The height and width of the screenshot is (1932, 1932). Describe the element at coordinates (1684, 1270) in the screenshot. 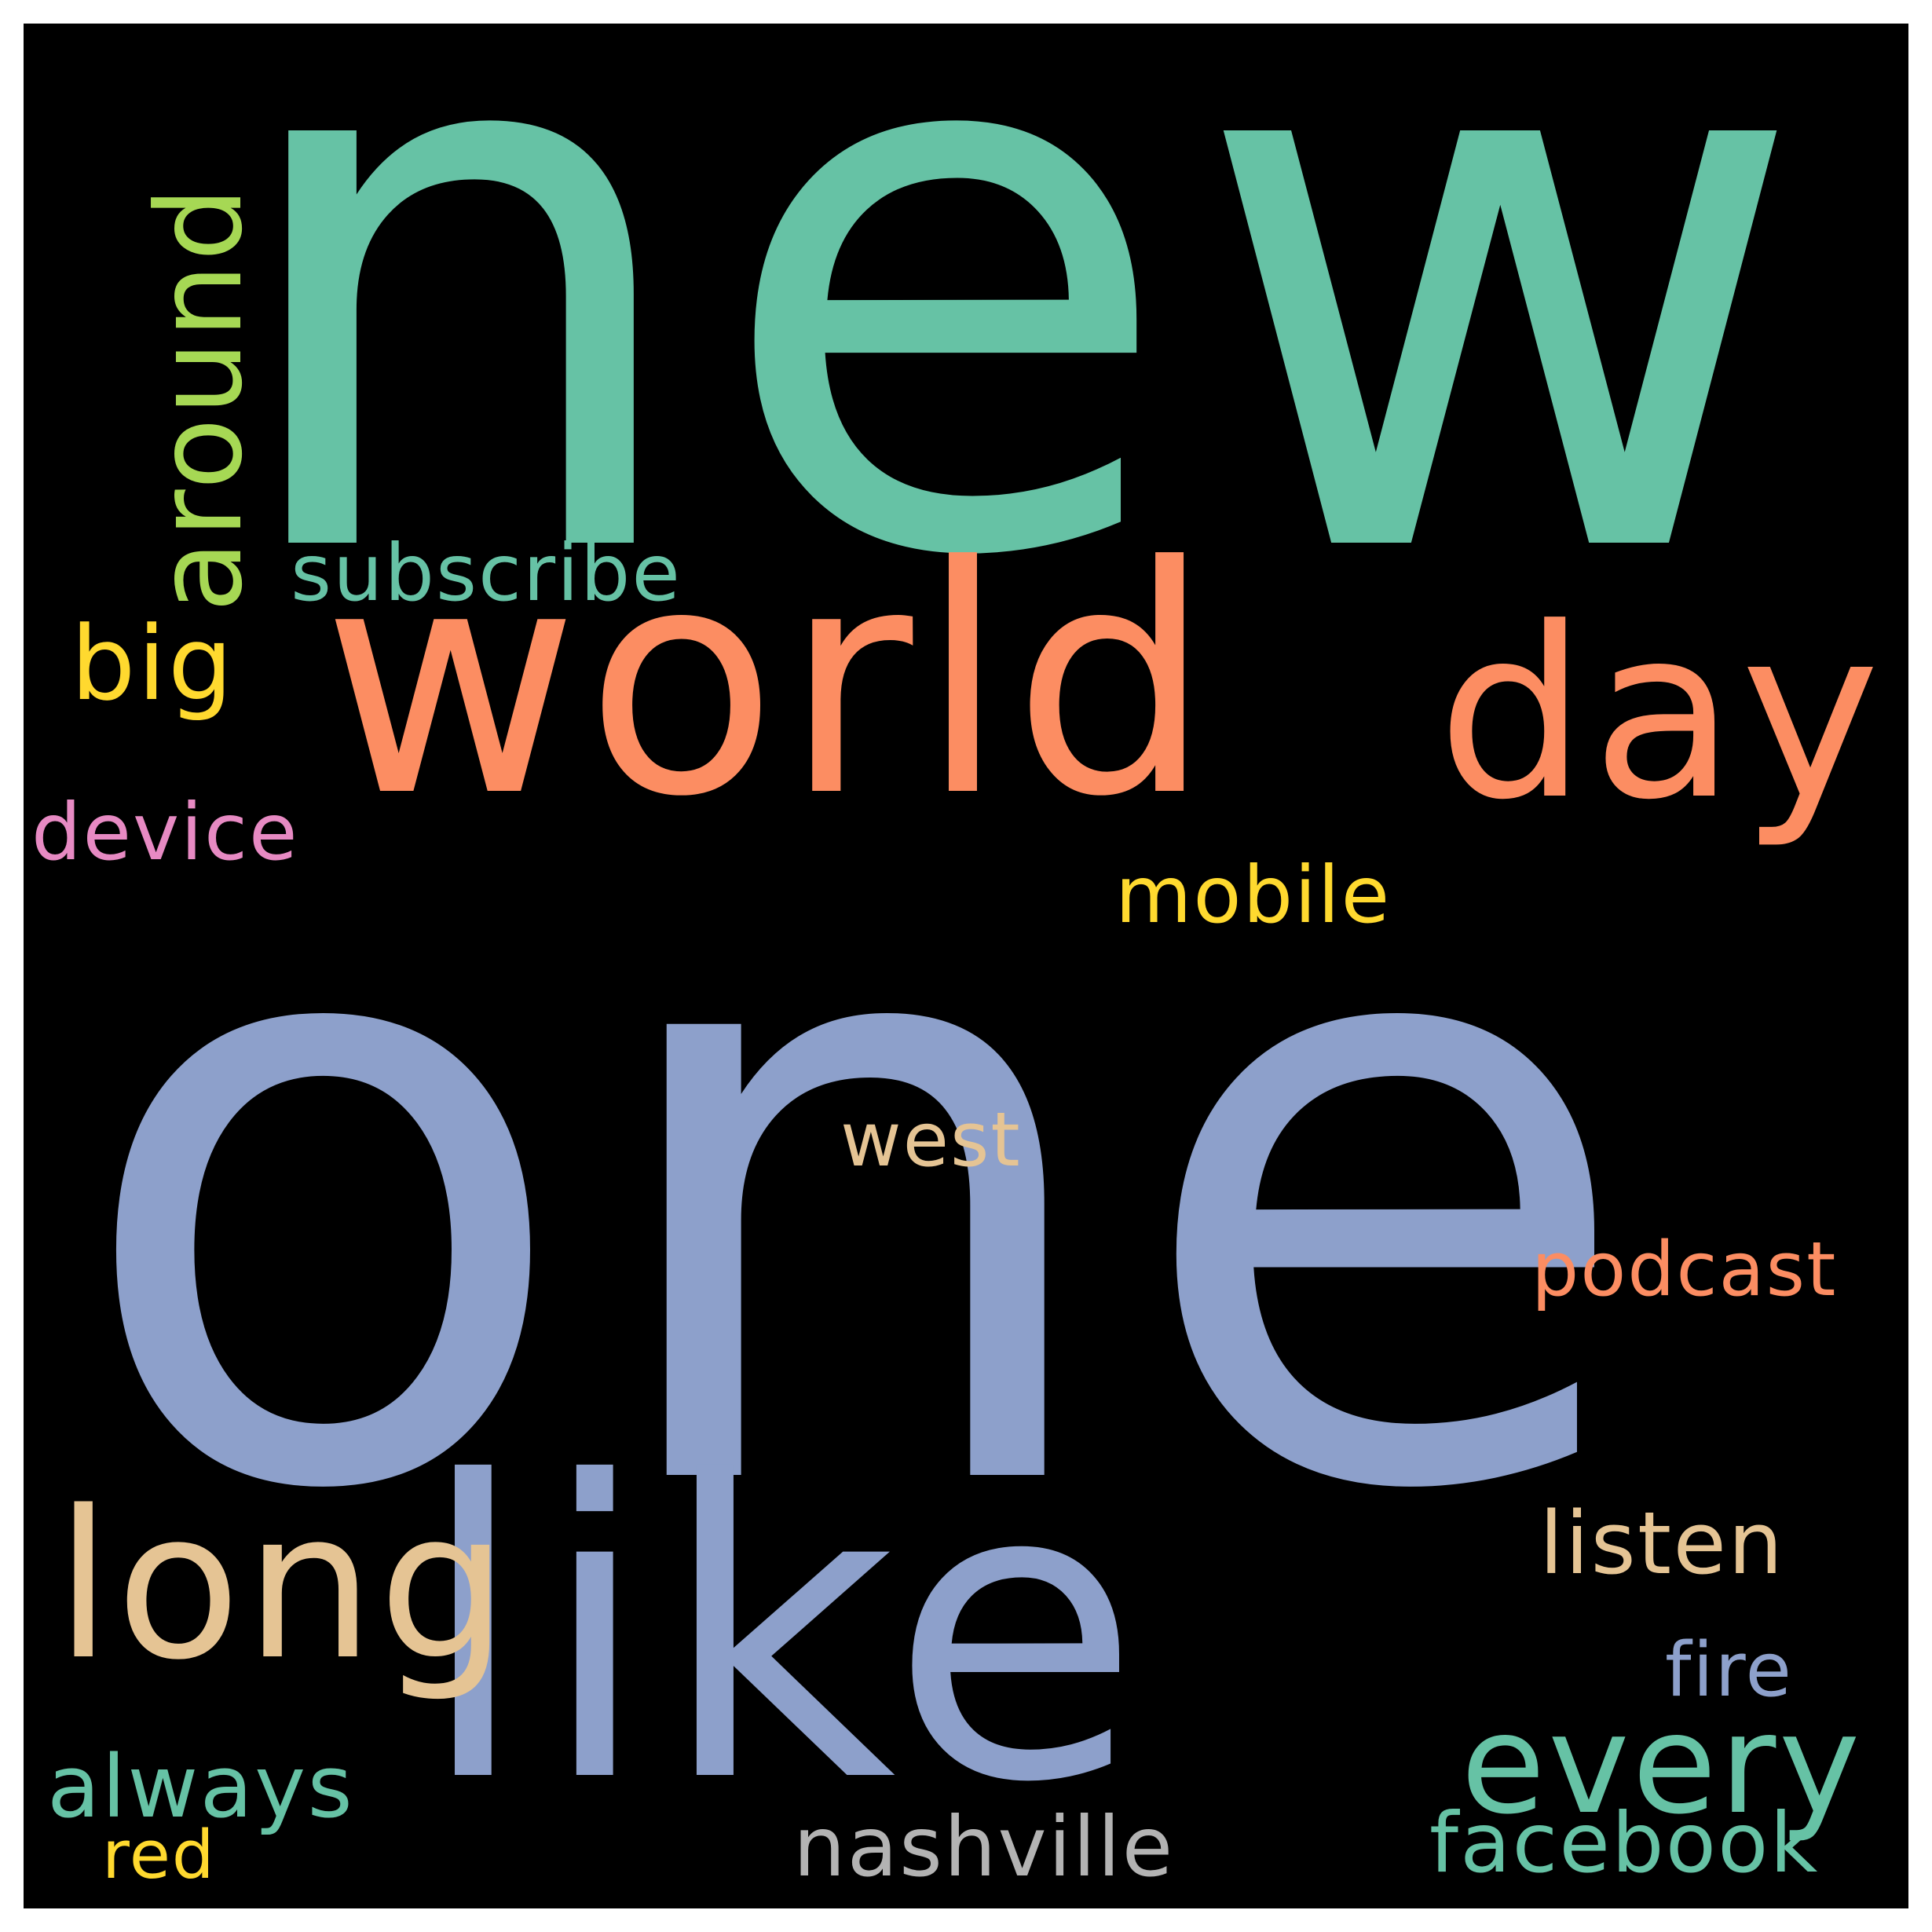

I see `word-podcast: podcast` at that location.